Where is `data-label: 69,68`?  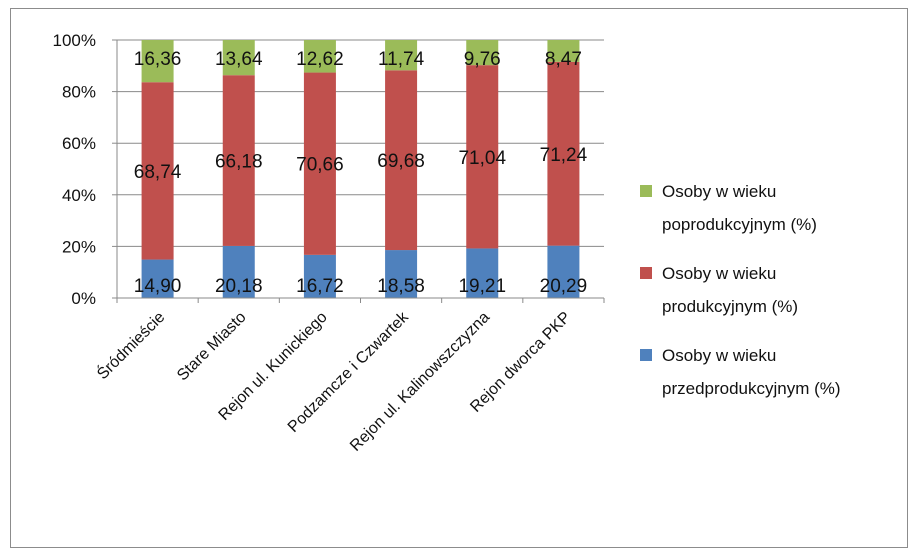
data-label: 69,68 is located at coordinates (401, 161).